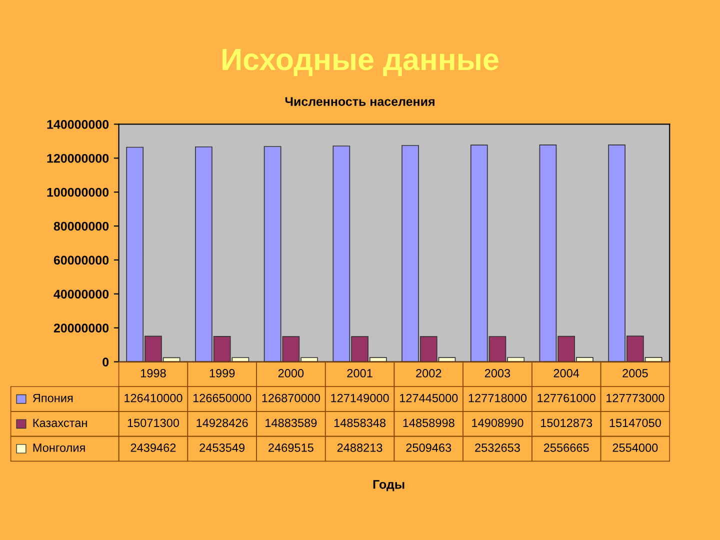 This screenshot has height=540, width=720. Describe the element at coordinates (360, 62) in the screenshot. I see `chart-title: Исходные данные` at that location.